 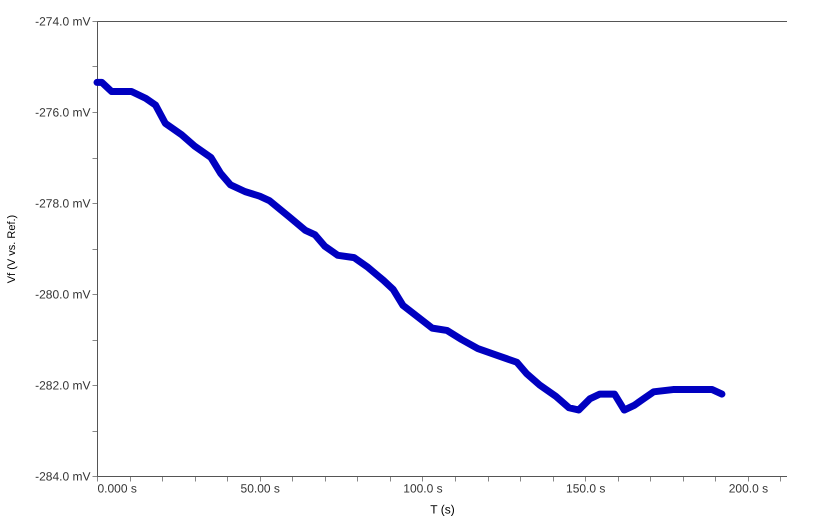 I want to click on y-tick-label: -284.0 mV, so click(x=62, y=477).